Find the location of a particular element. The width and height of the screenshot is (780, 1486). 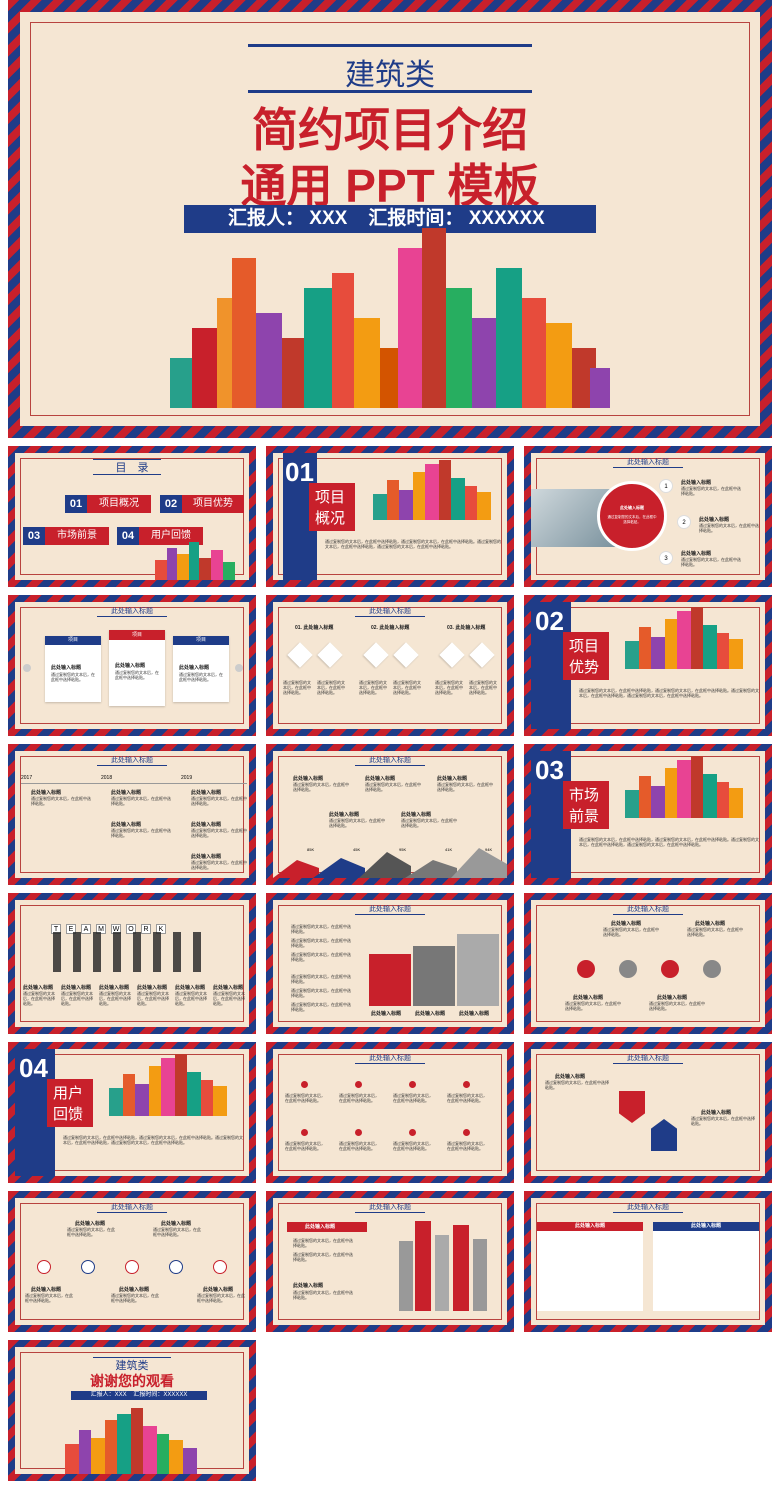

row-text-5: 通过复制您的文本后，在此框中选择粘贴。 is located at coordinates (221, 1298).